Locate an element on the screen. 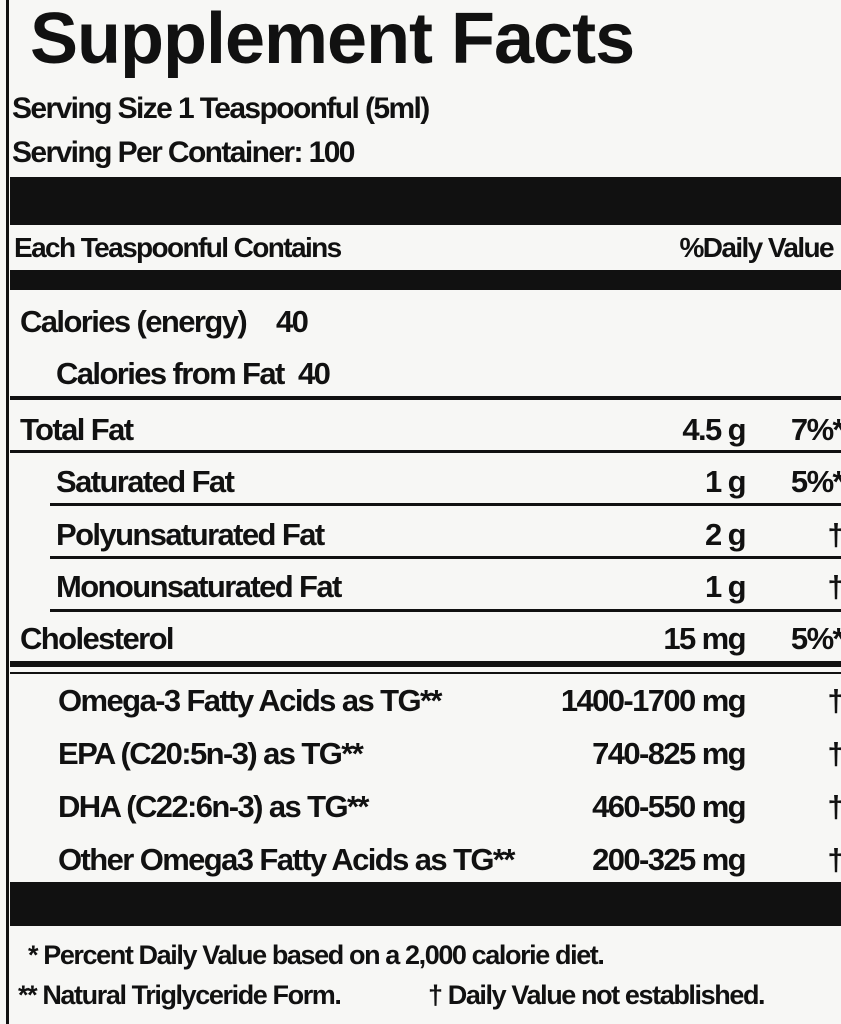 Image resolution: width=841 pixels, height=1024 pixels. nutrient-name: Monounsaturated Fat is located at coordinates (199, 586).